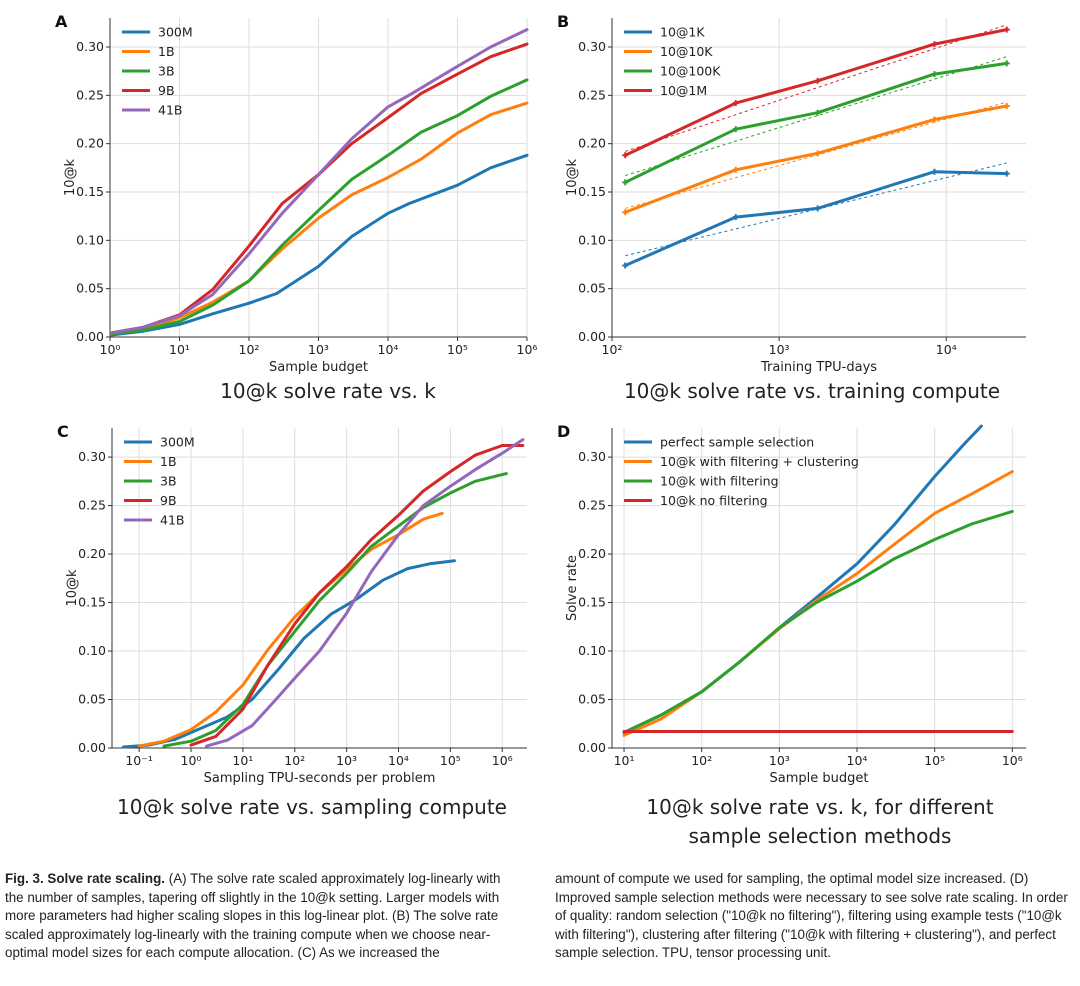  Describe the element at coordinates (572, 588) in the screenshot. I see `y-axis-label: Solve rate` at that location.